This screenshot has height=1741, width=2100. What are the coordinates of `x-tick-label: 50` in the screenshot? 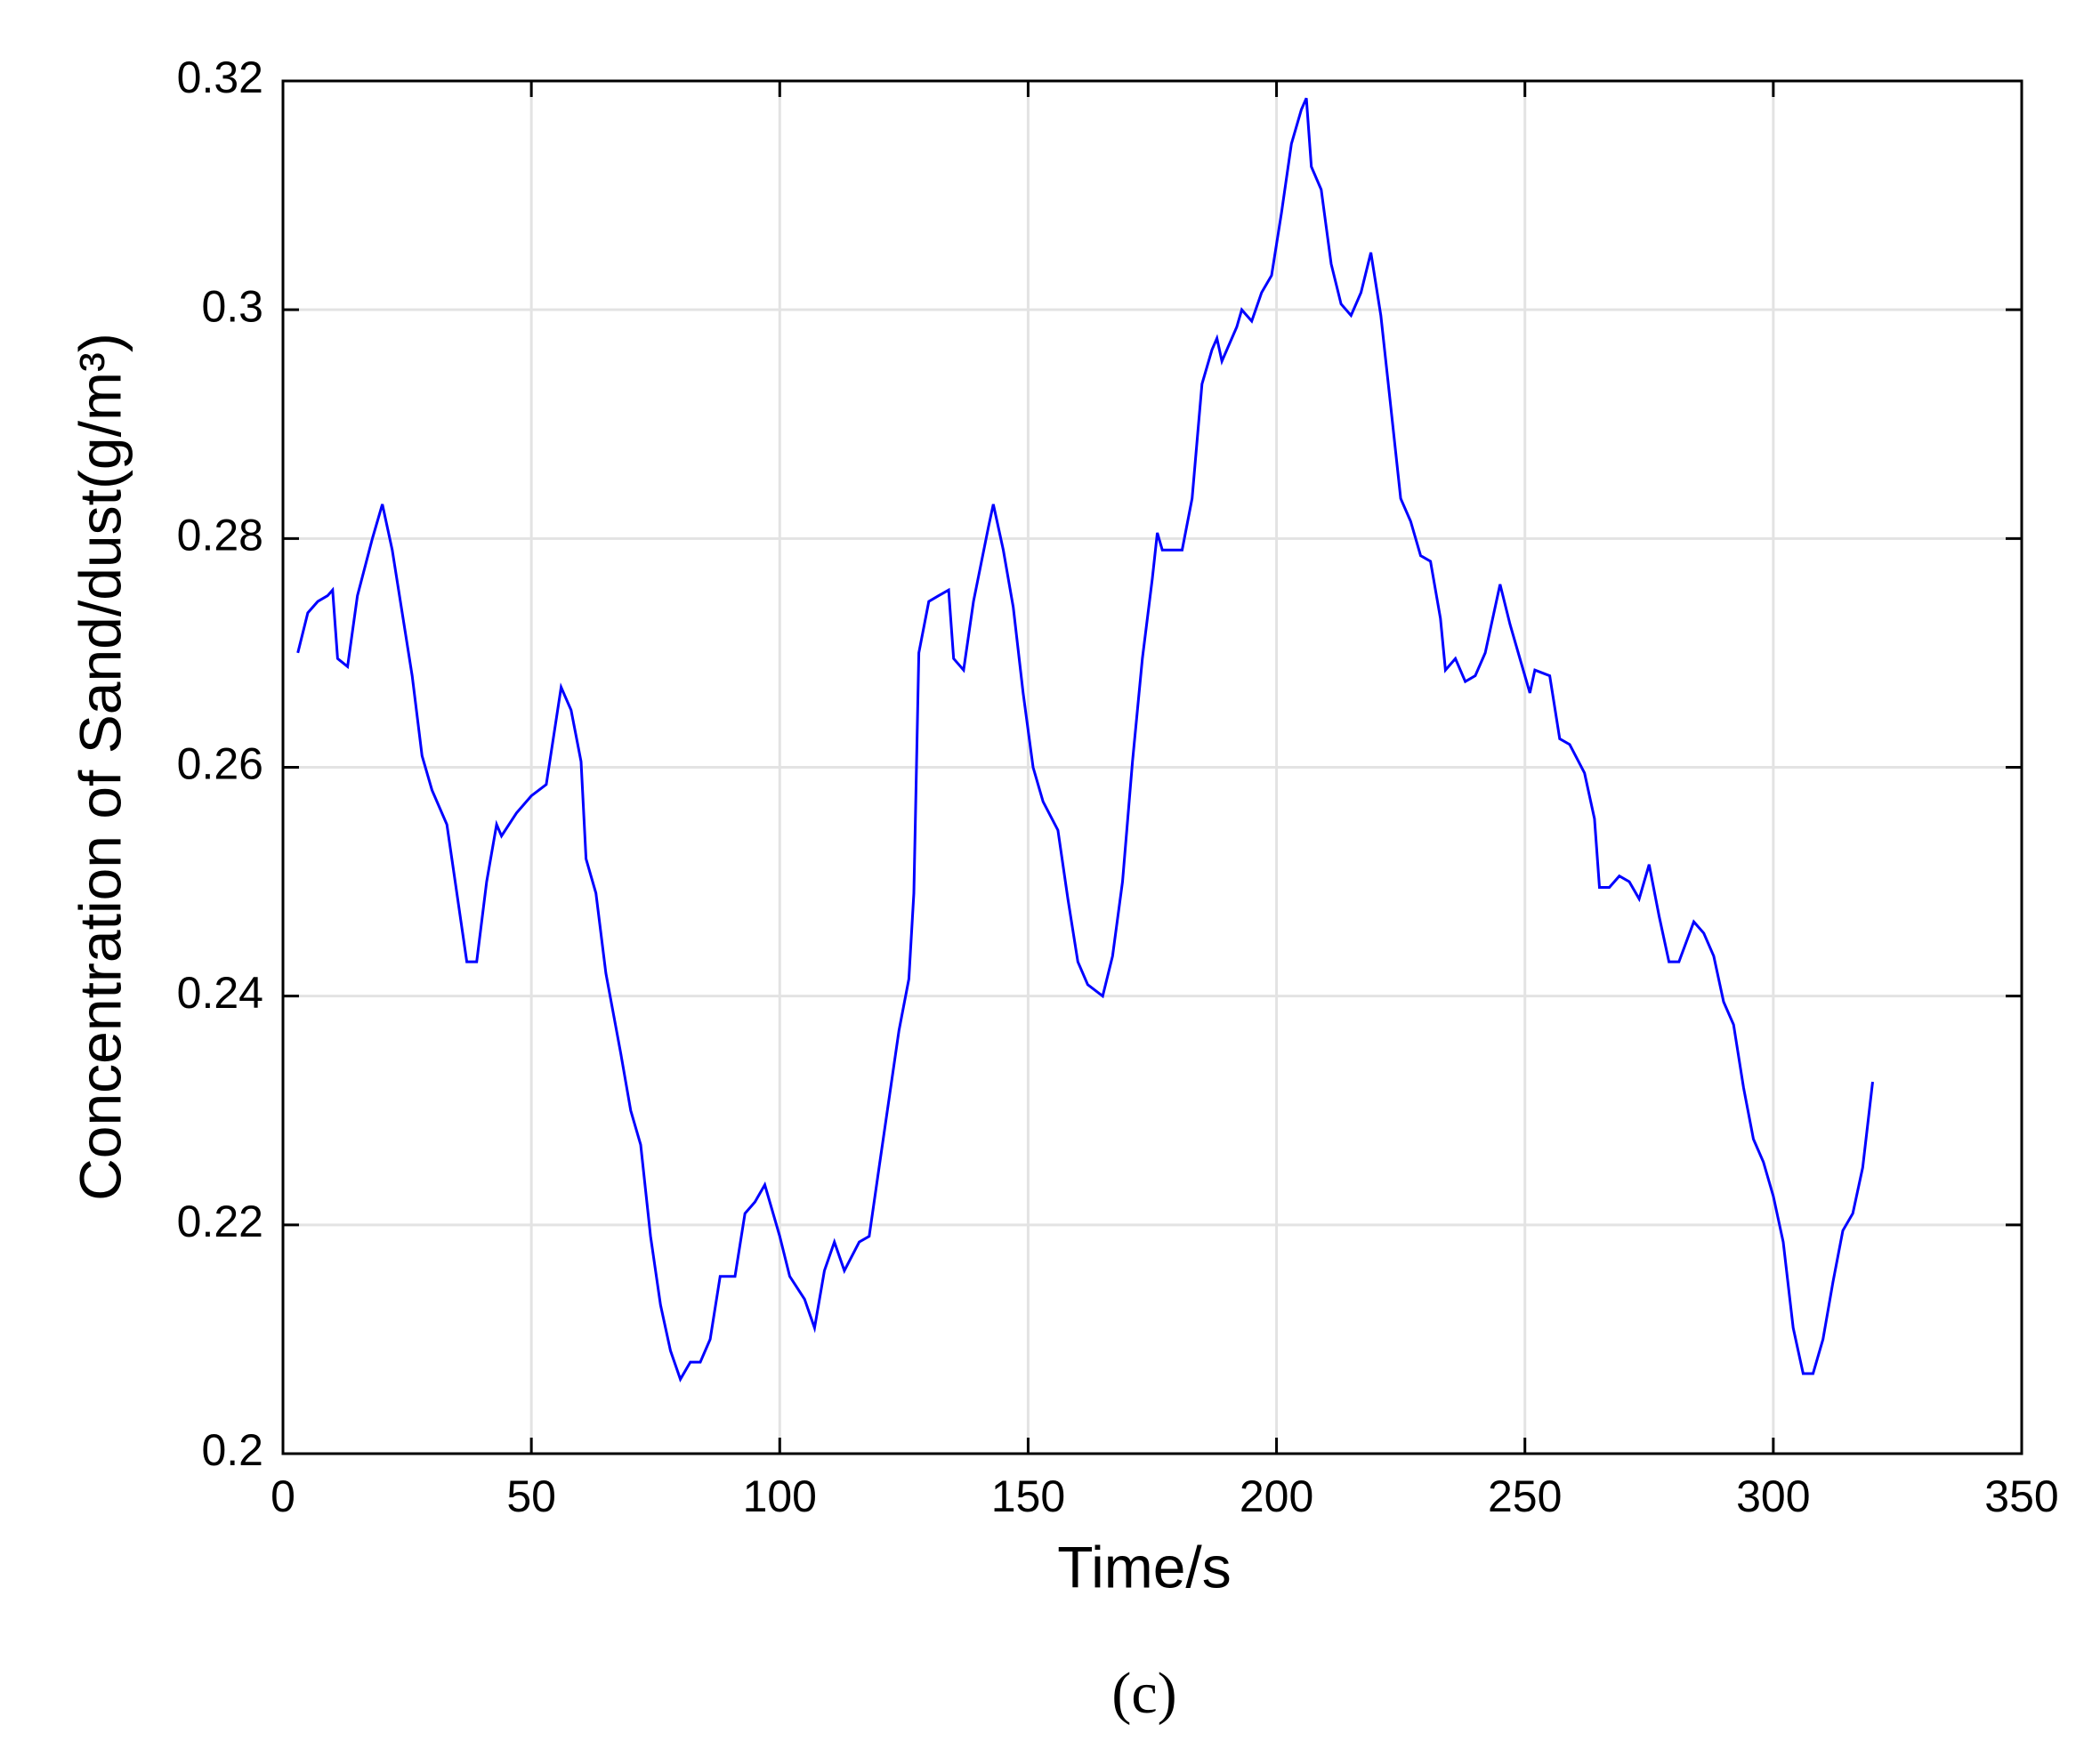 It's located at (531, 1496).